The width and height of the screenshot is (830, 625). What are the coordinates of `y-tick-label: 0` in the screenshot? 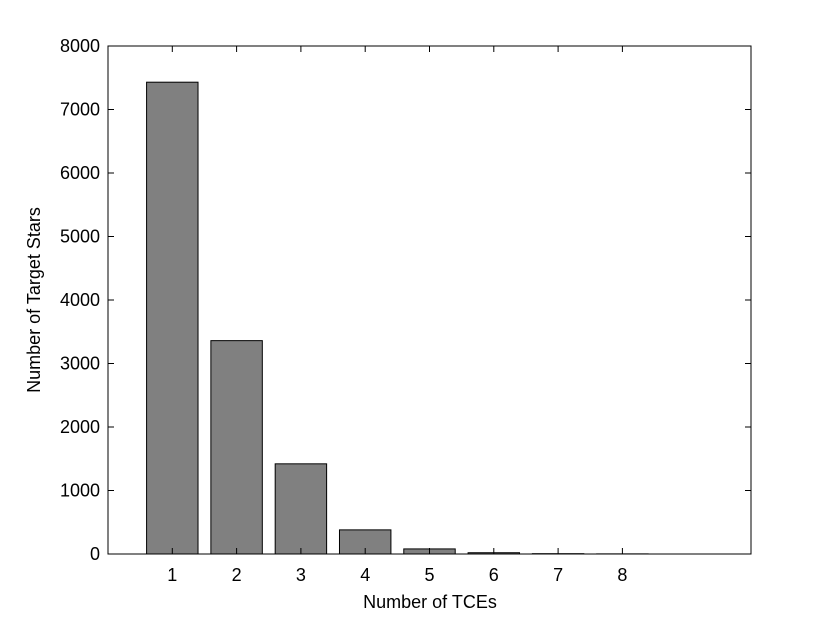 It's located at (95, 554).